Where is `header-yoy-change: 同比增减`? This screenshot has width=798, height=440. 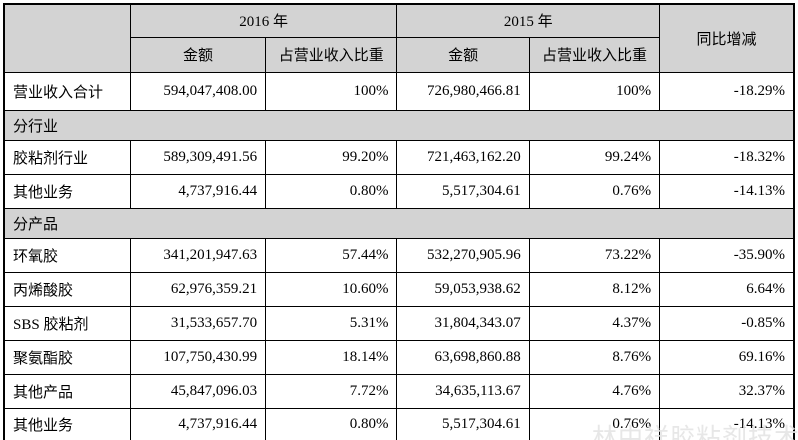
header-yoy-change: 同比增减 is located at coordinates (727, 38).